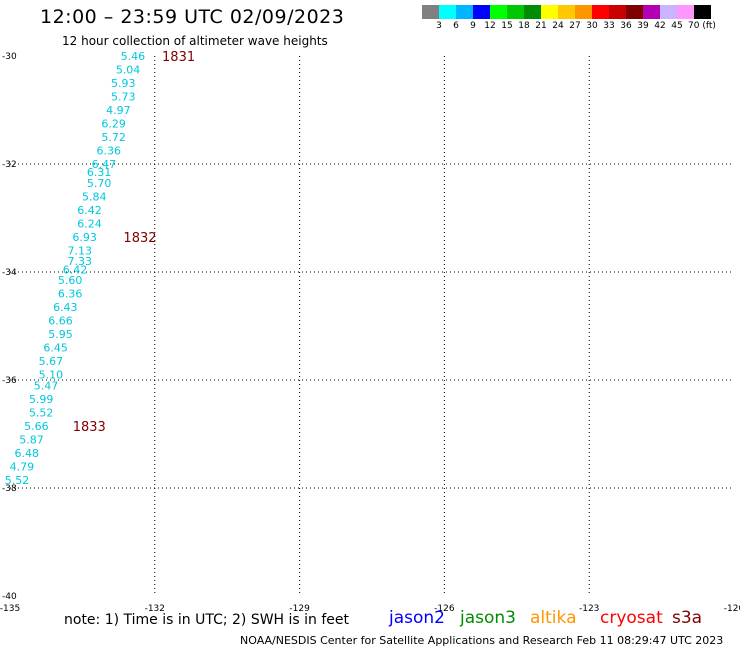 This screenshot has width=740, height=650. I want to click on colorbar-tick: 9, so click(473, 26).